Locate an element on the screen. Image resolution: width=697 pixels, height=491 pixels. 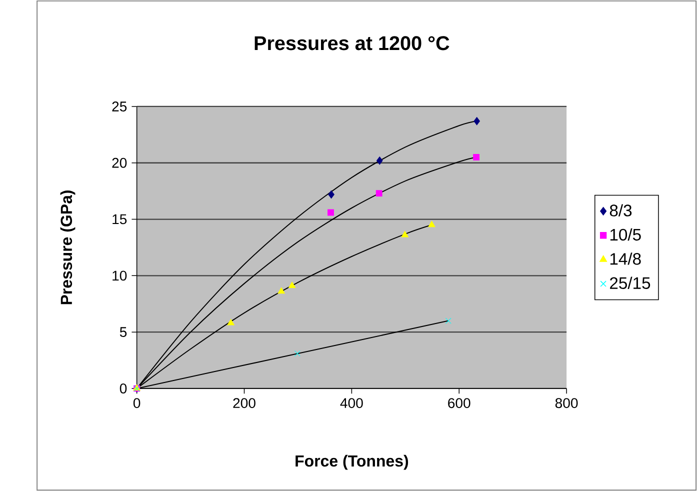
x-tick-label: 200 is located at coordinates (244, 403).